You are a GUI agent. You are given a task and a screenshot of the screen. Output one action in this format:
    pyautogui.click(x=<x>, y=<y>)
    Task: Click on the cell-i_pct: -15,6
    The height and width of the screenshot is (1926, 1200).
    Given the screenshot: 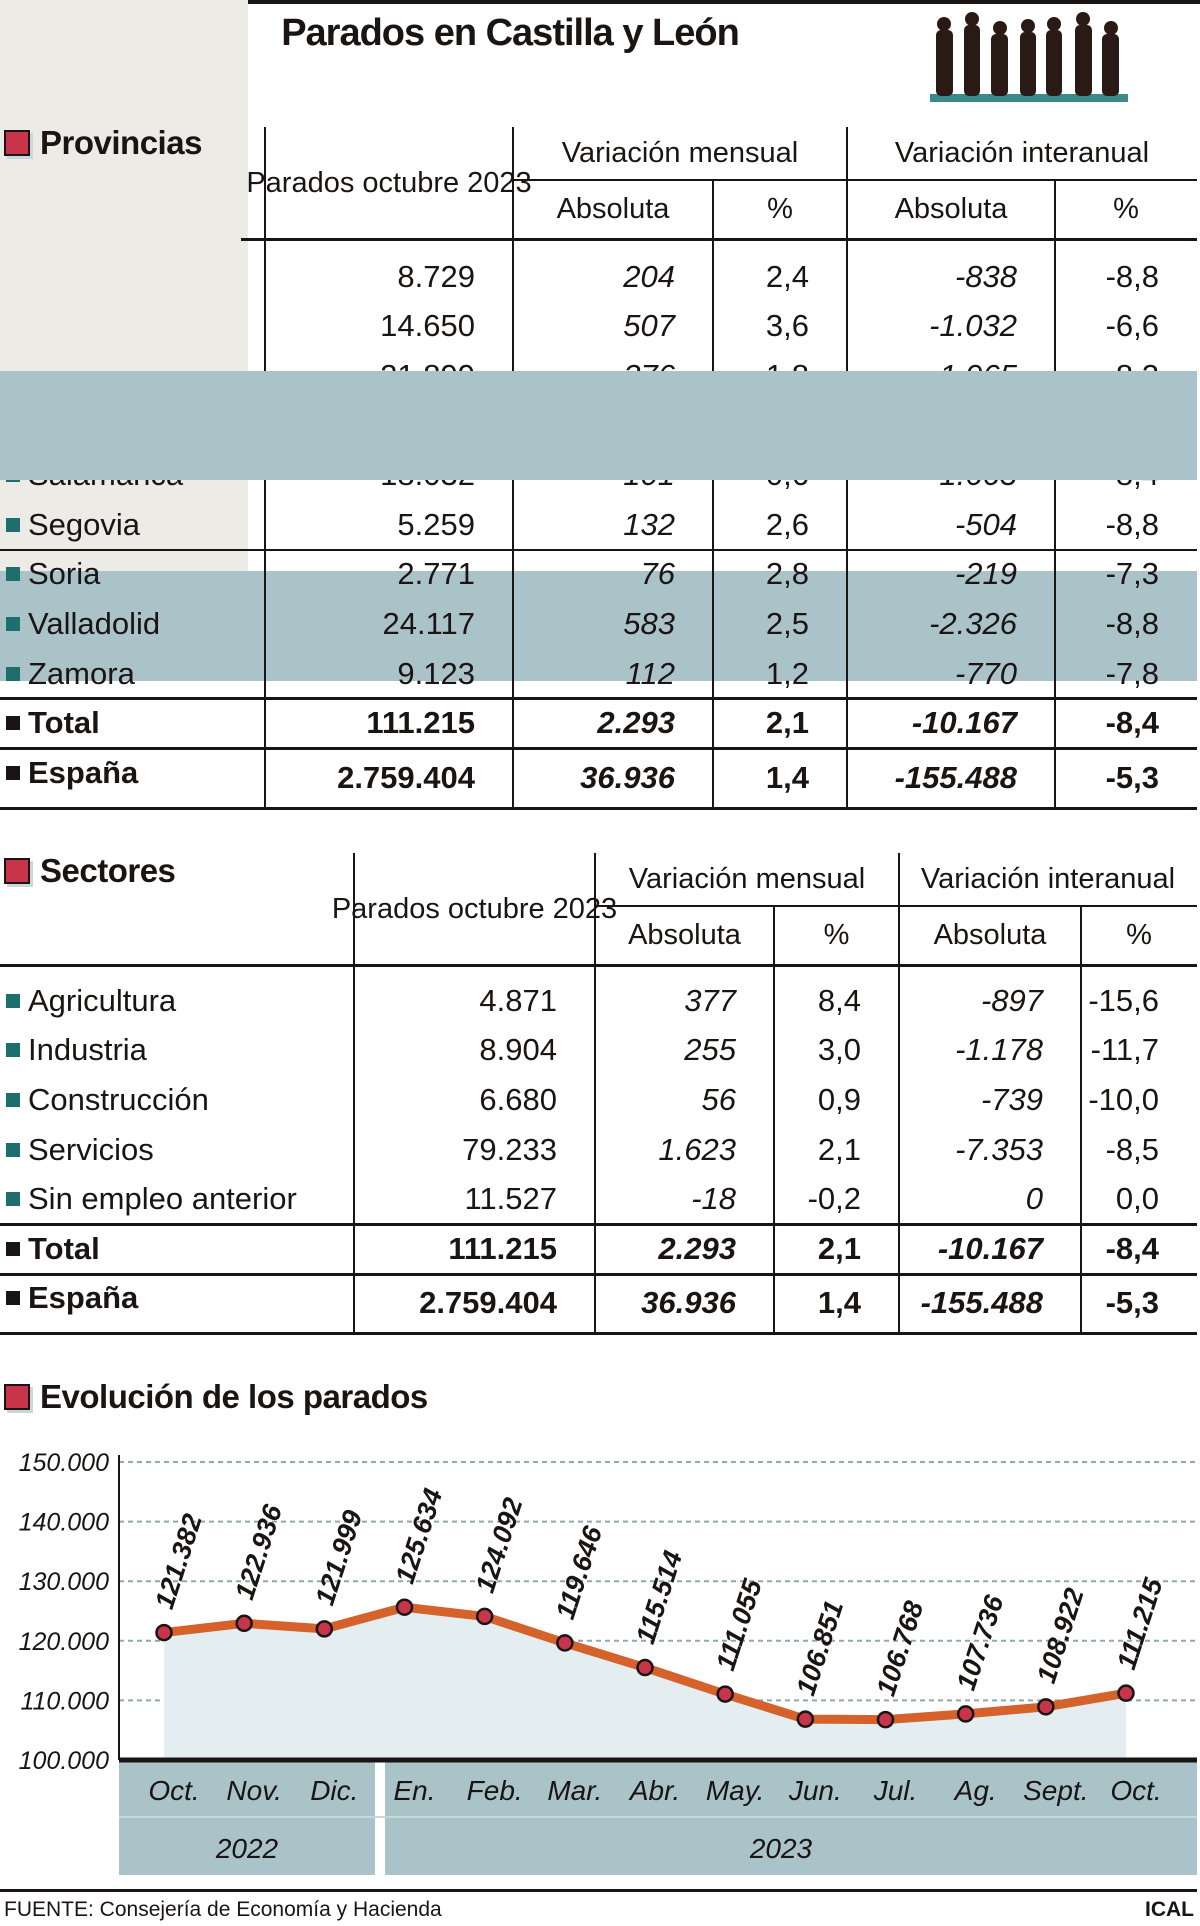 What is the action you would take?
    pyautogui.click(x=1123, y=1000)
    